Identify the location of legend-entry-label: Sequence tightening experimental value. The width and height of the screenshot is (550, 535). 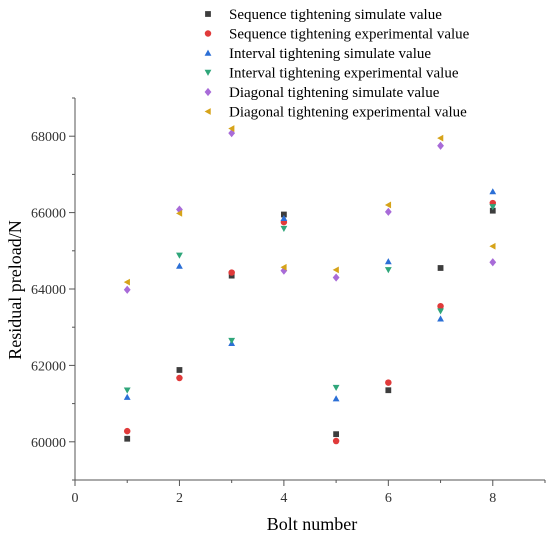
(349, 35).